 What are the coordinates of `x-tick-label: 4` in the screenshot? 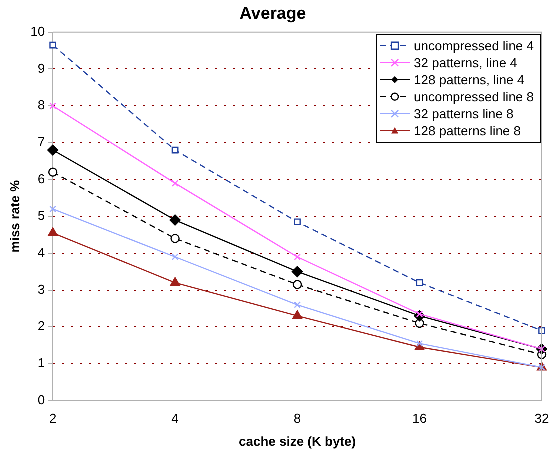 It's located at (175, 418).